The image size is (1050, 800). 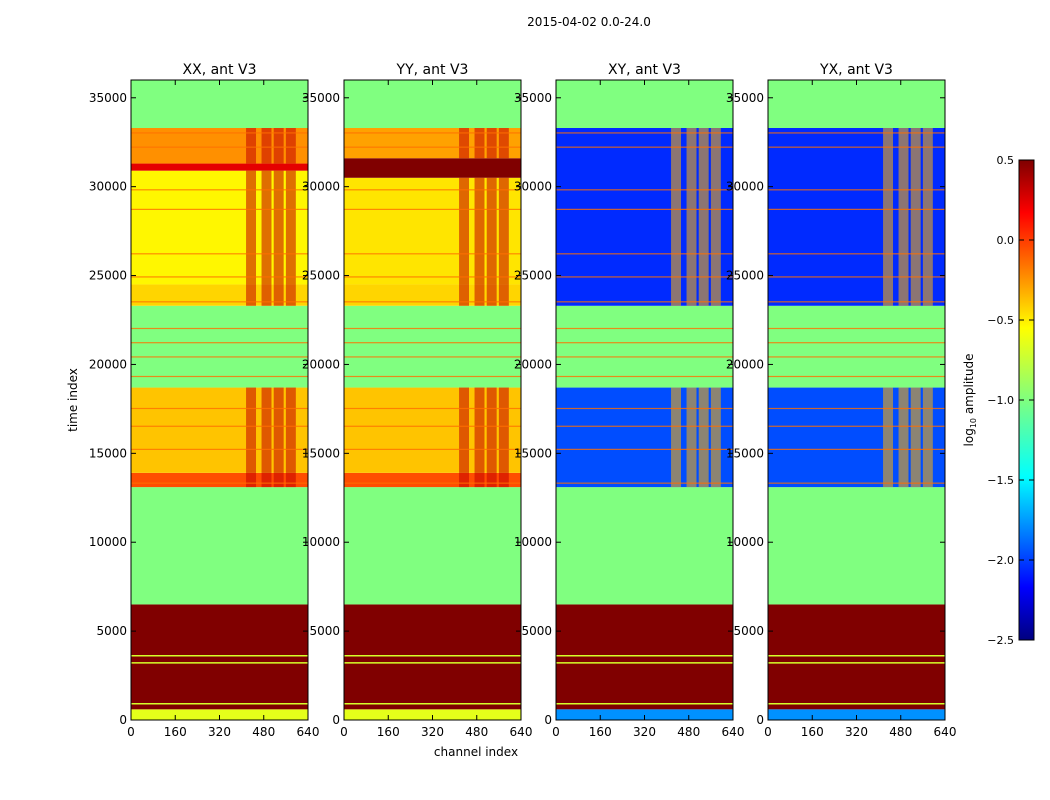 I want to click on x-tick-label: 480, so click(x=688, y=732).